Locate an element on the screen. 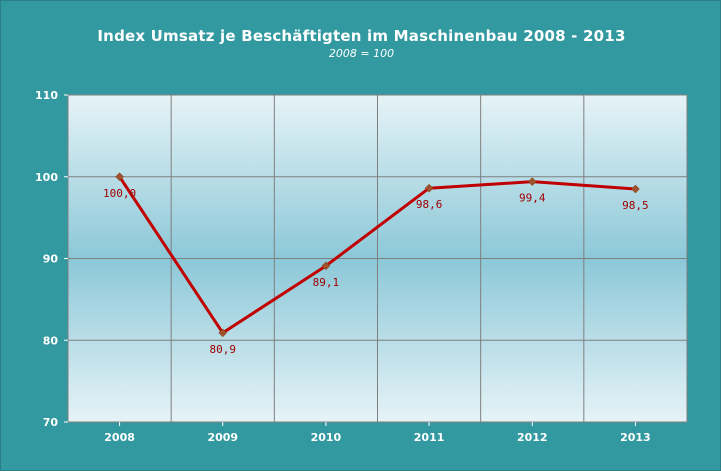 The height and width of the screenshot is (472, 721). x-axis: 2008 2009 2010 2011 2012 2013 is located at coordinates (377, 433).